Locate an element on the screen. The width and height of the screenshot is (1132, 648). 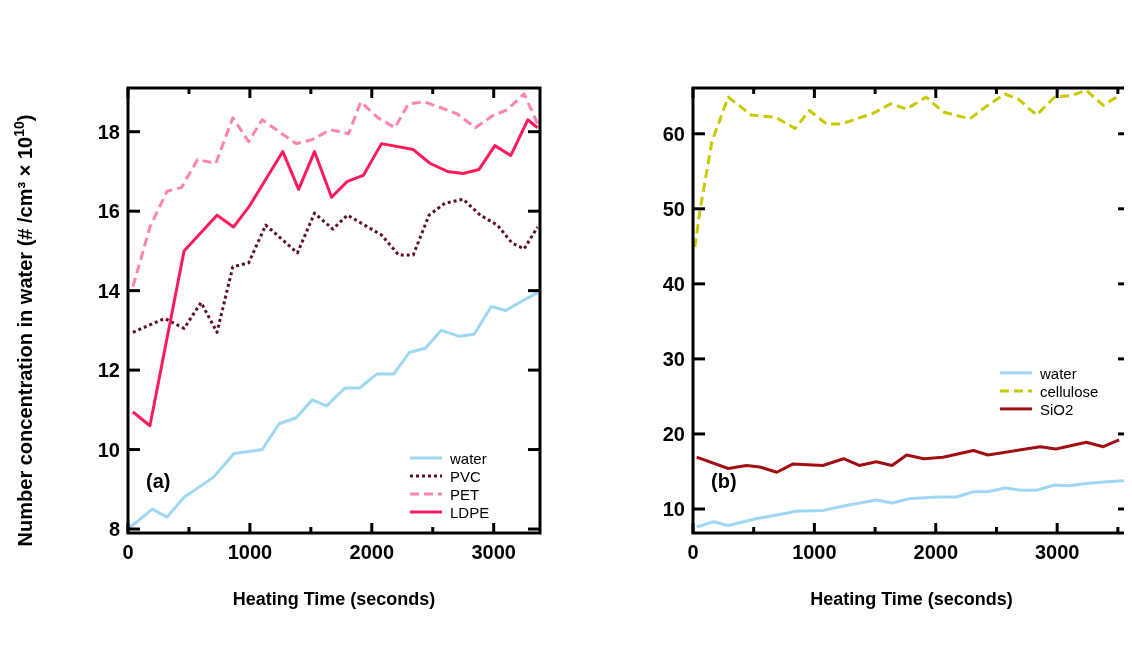
y-tick-label: 20 is located at coordinates (673, 433).